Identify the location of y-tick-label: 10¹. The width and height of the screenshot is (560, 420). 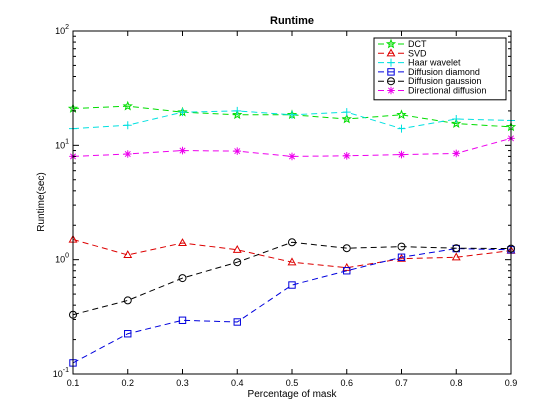
(62, 144).